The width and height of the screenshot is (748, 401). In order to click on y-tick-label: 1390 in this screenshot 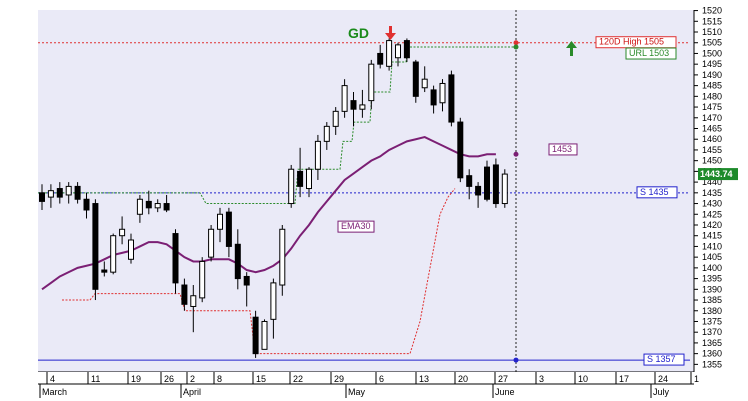, I will do `click(712, 289)`.